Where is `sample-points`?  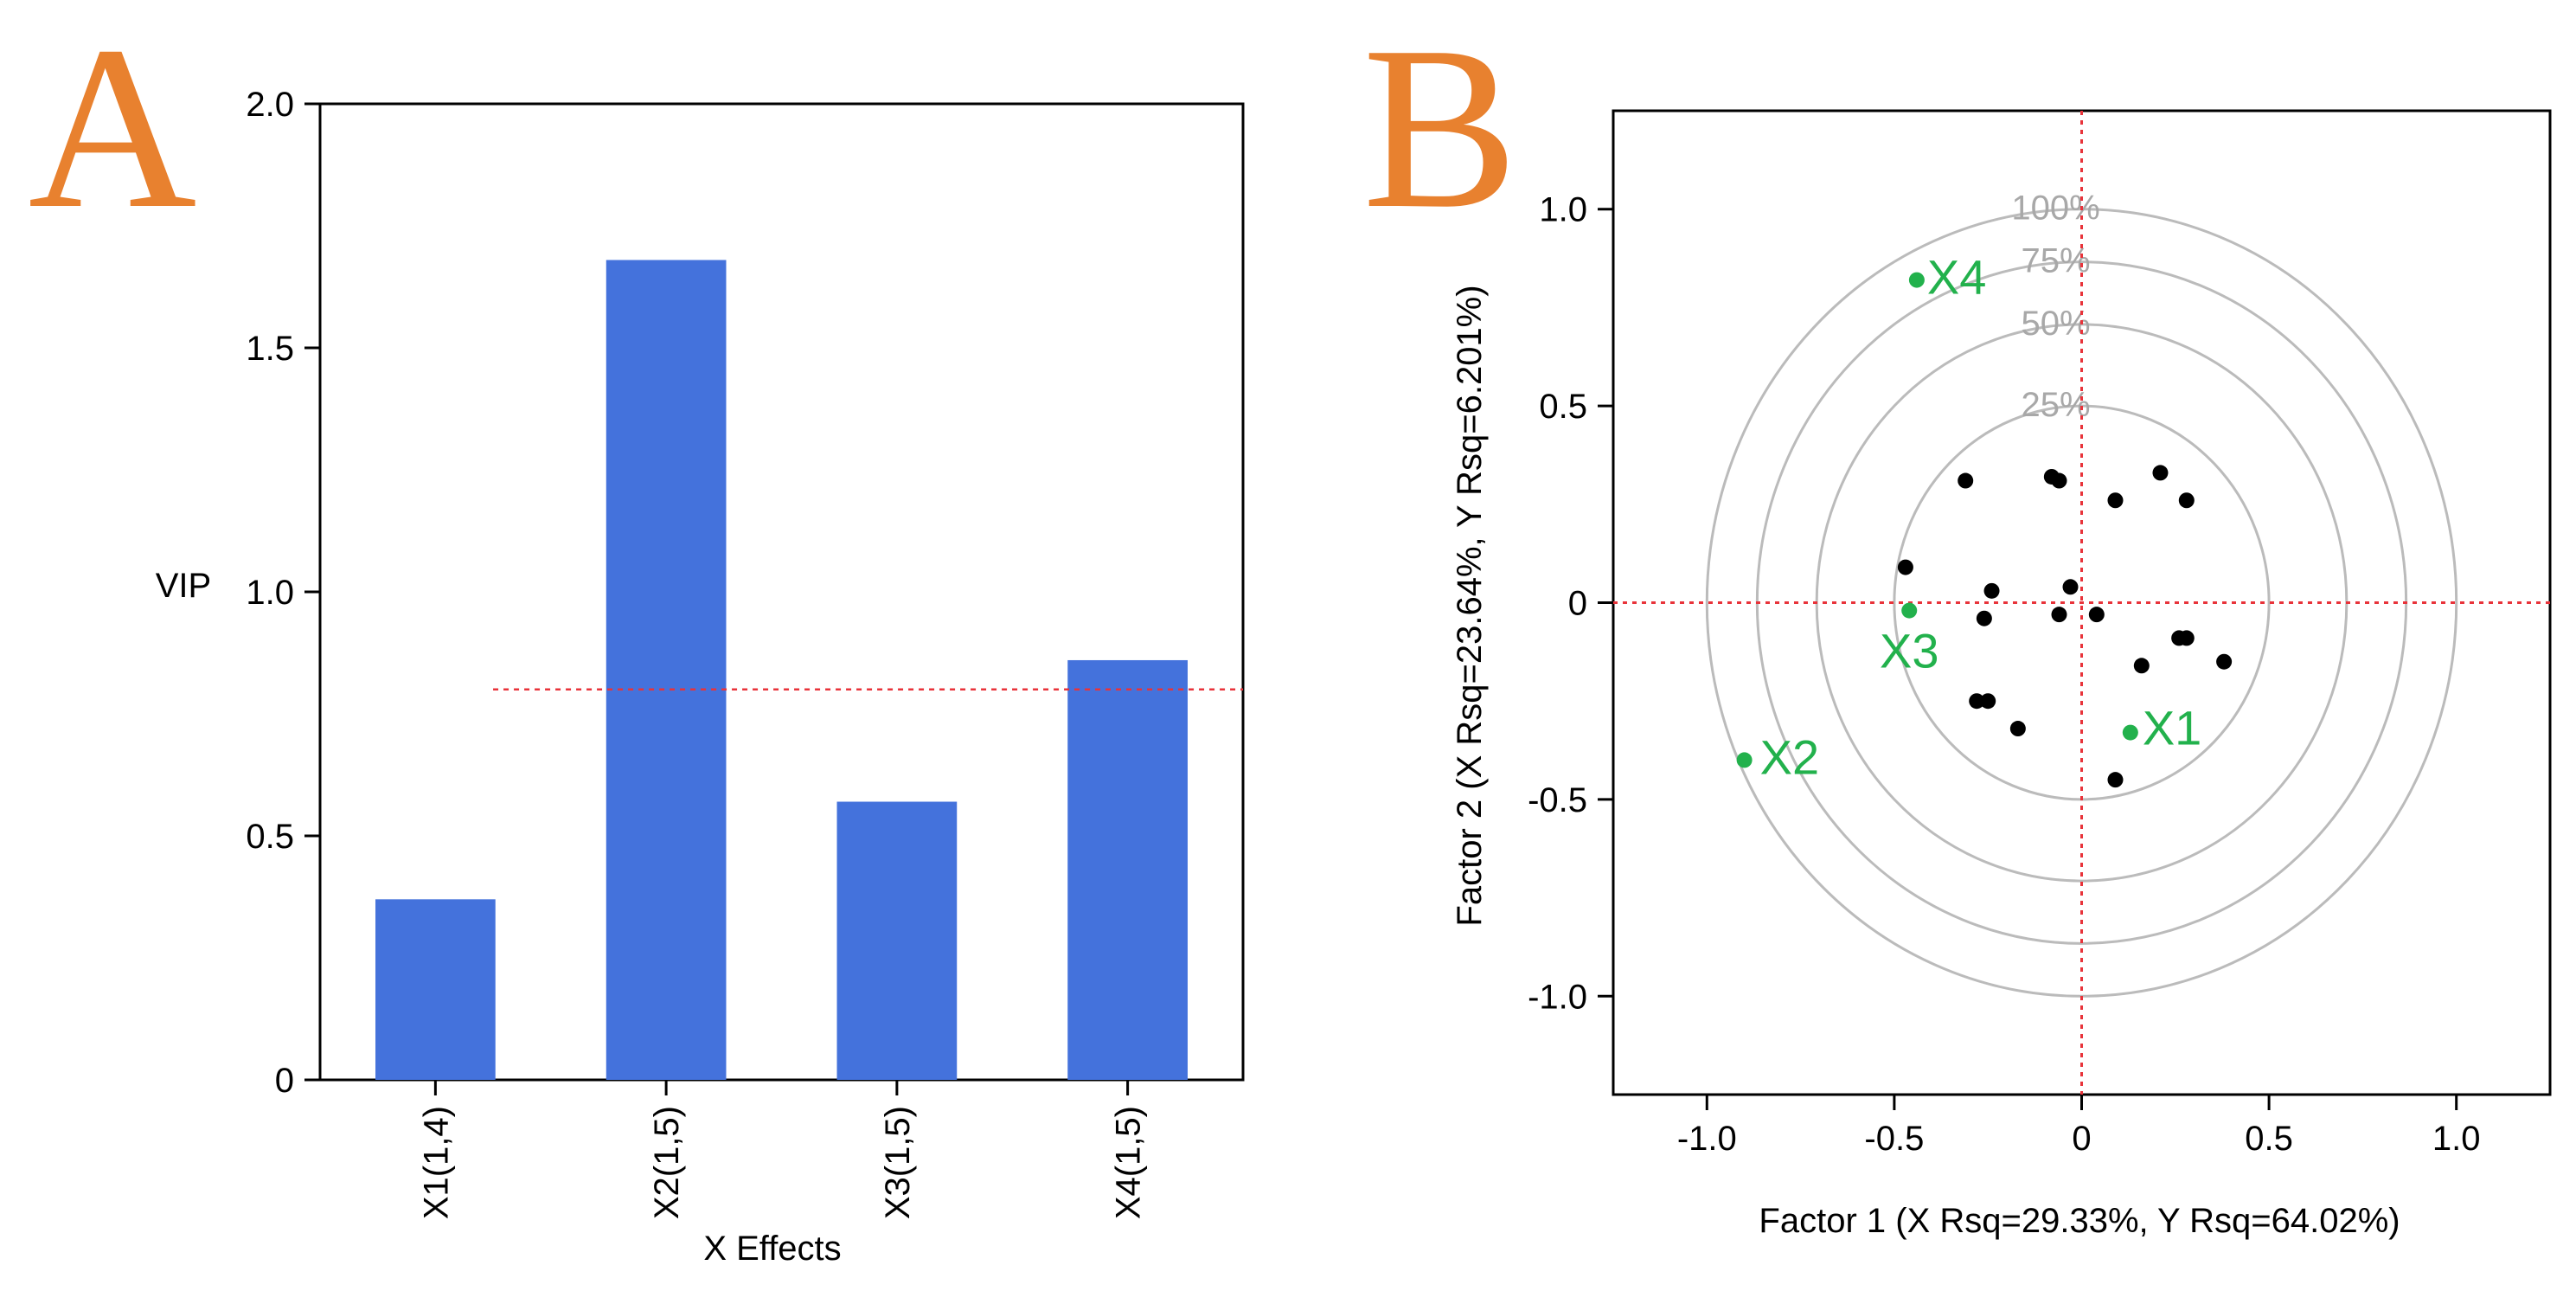 sample-points is located at coordinates (2065, 626).